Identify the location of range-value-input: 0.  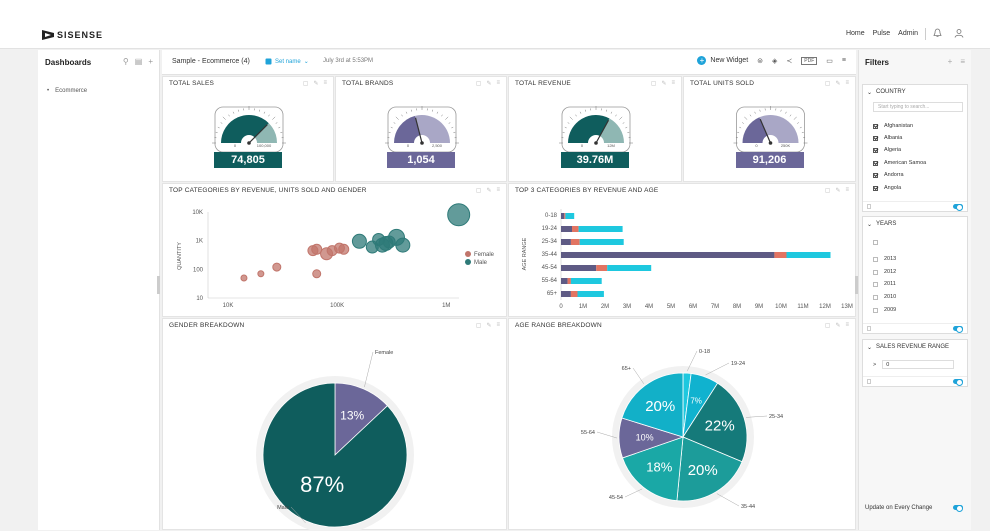
(918, 364).